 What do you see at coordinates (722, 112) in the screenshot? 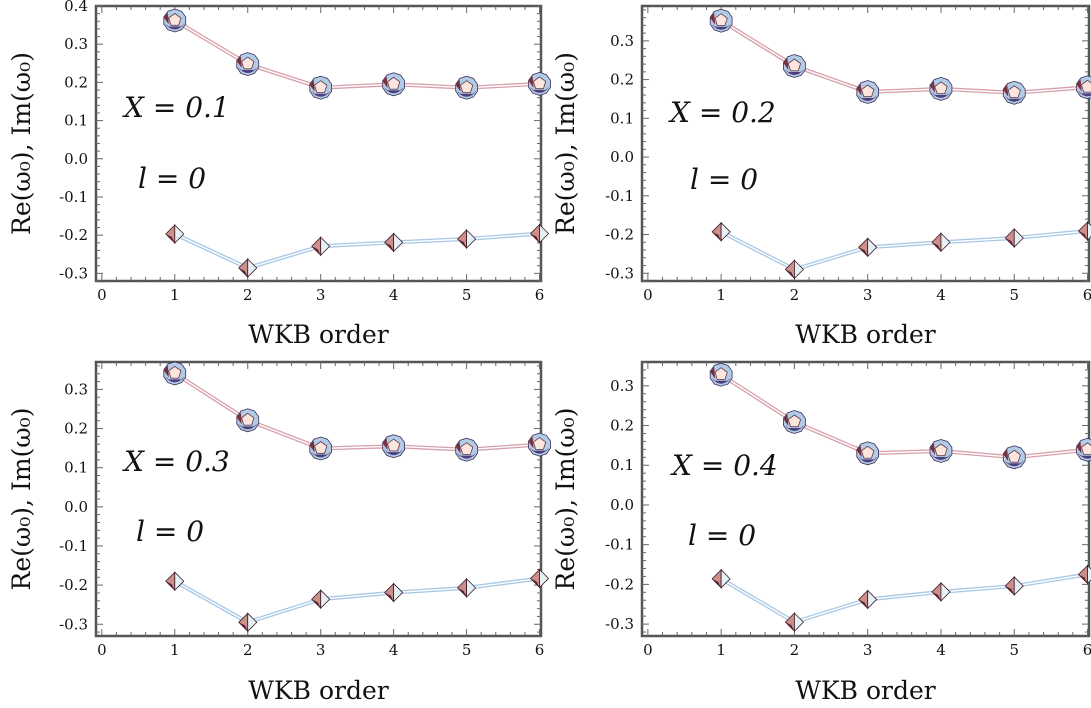
I see `annotation-x: X = 0.2` at bounding box center [722, 112].